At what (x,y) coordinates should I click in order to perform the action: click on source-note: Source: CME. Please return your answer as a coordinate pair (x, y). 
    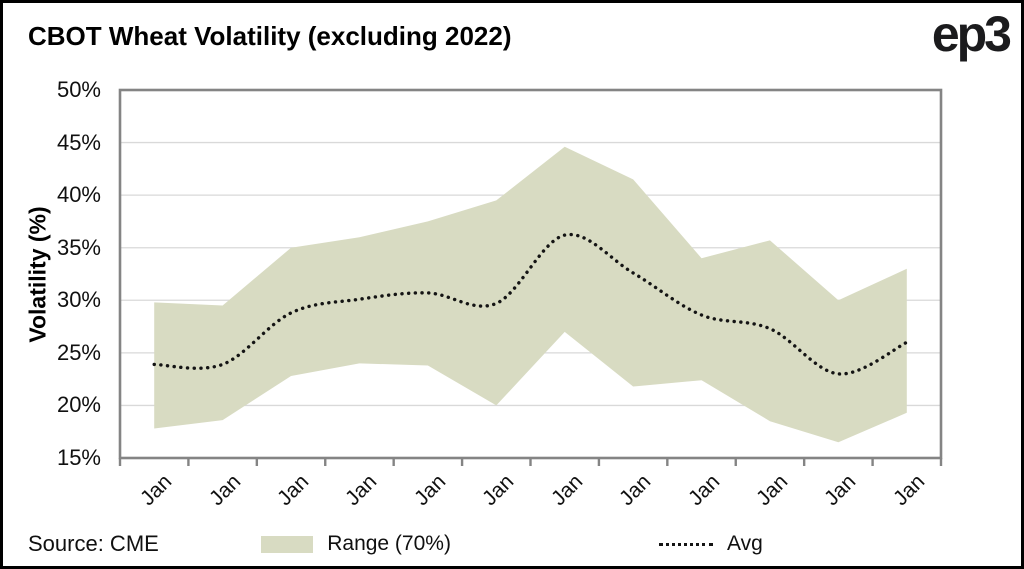
    Looking at the image, I should click on (93, 543).